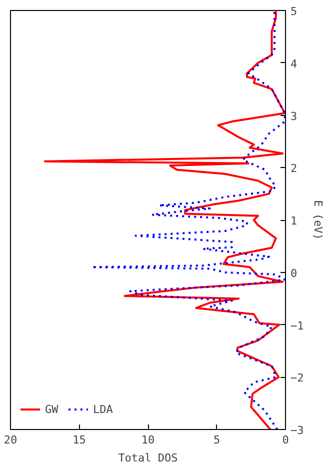 This screenshot has width=327, height=467. What do you see at coordinates (297, 430) in the screenshot?
I see `y-tick-label: −3` at bounding box center [297, 430].